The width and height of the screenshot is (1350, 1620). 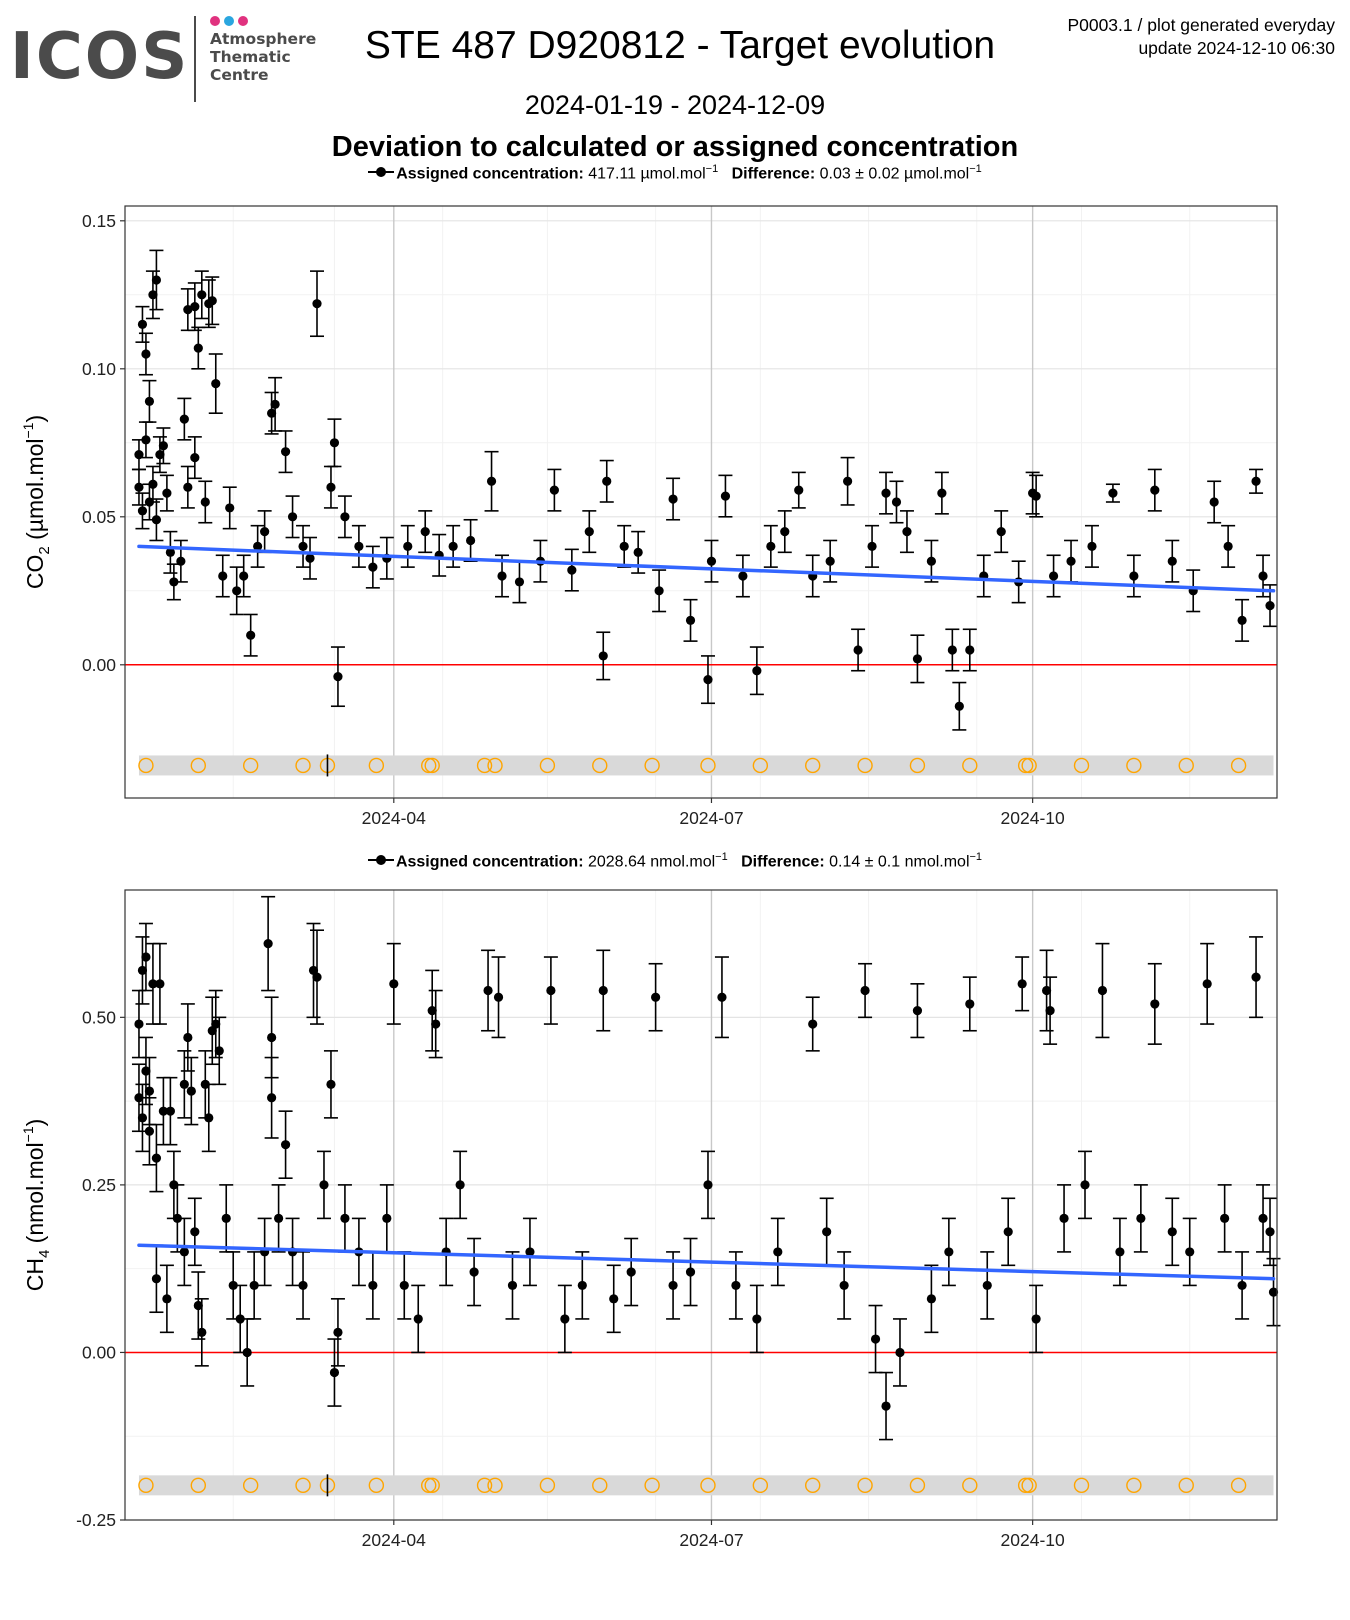 What do you see at coordinates (99, 1017) in the screenshot?
I see `y-tick-label: 0.50` at bounding box center [99, 1017].